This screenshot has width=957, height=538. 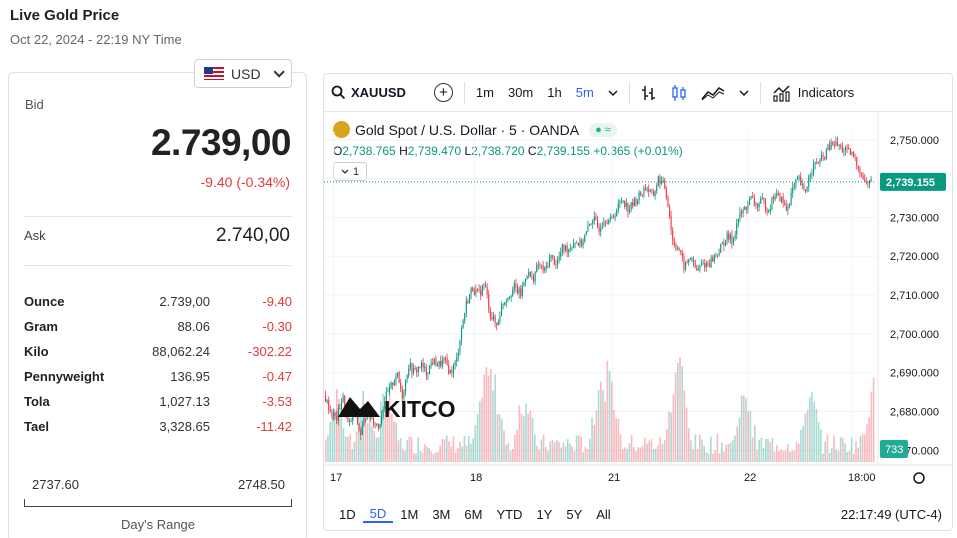 I want to click on range-1y: 1Y, so click(x=544, y=514).